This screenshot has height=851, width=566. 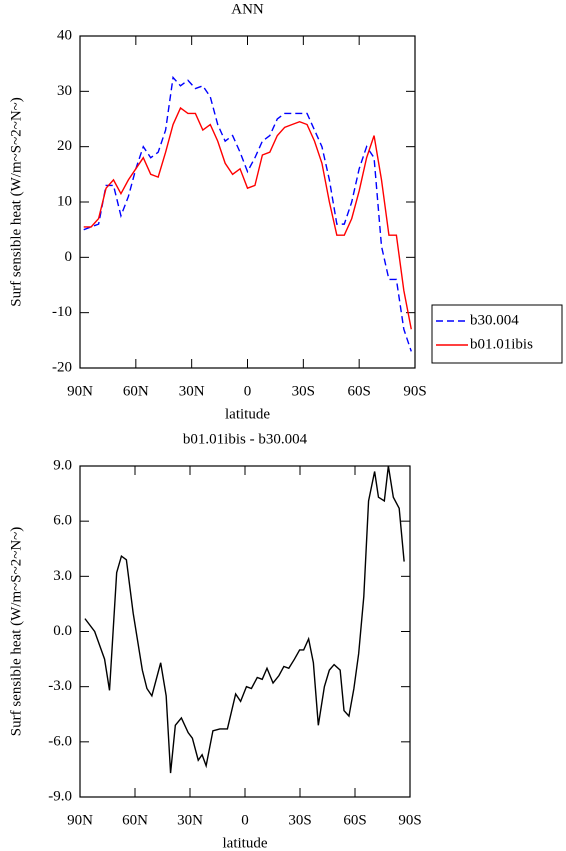 What do you see at coordinates (62, 312) in the screenshot?
I see `y-tick-label: -10` at bounding box center [62, 312].